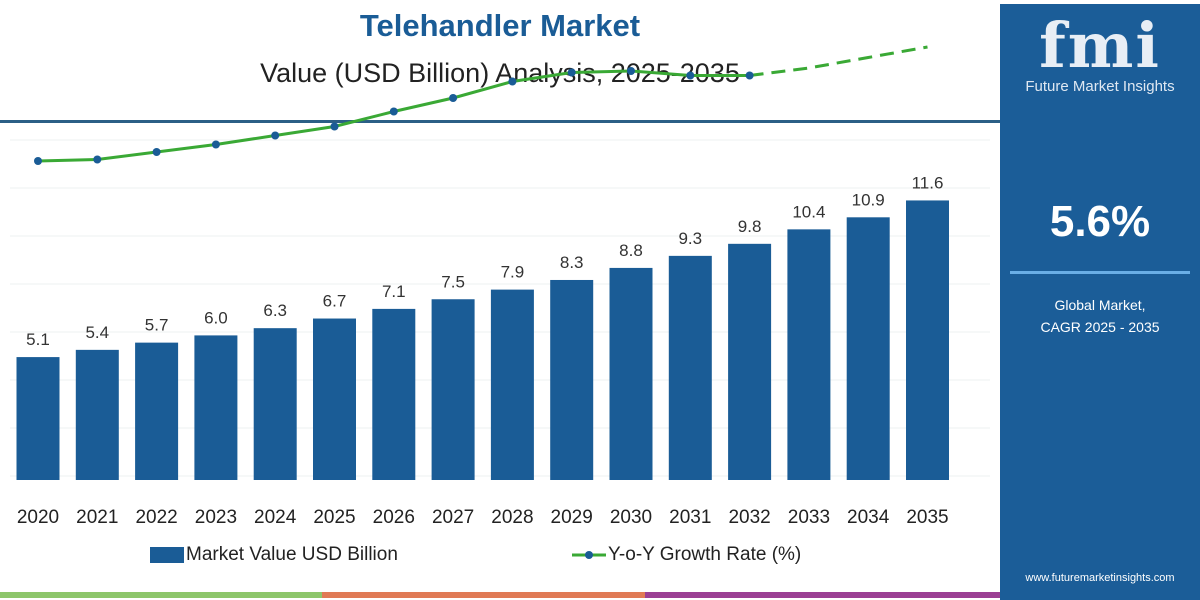 The image size is (1200, 600). Describe the element at coordinates (334, 126) in the screenshot. I see `growth-point-2025` at that location.